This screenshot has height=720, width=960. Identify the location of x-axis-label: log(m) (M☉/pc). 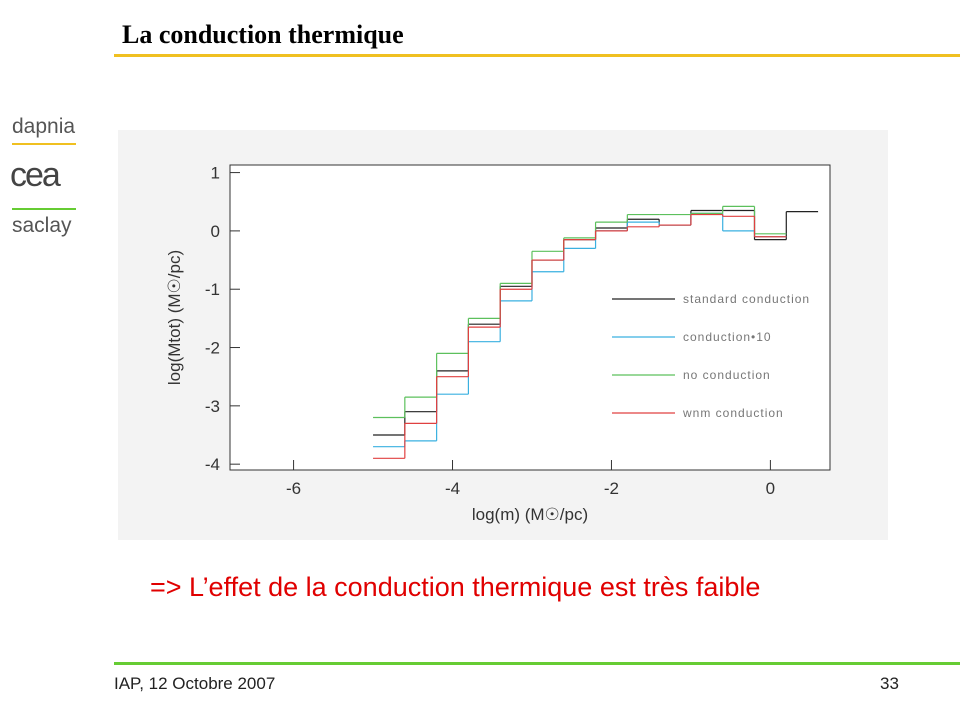
(530, 514).